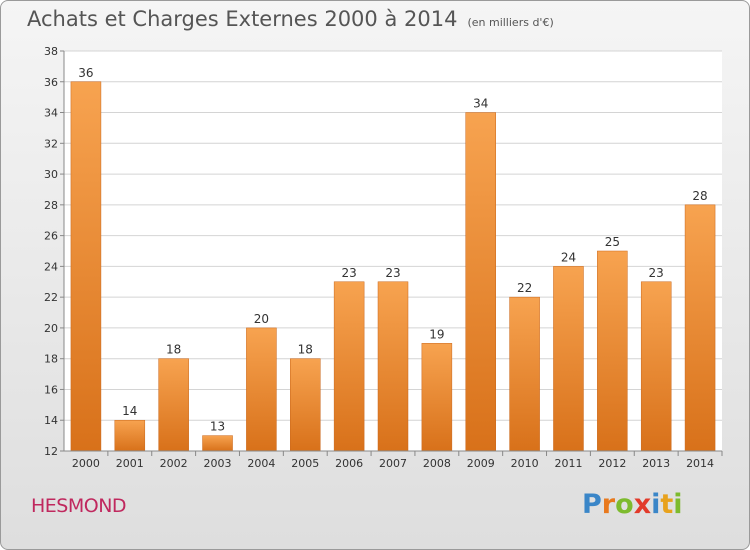 The width and height of the screenshot is (750, 550). What do you see at coordinates (51, 143) in the screenshot?
I see `y-tick-label: 32` at bounding box center [51, 143].